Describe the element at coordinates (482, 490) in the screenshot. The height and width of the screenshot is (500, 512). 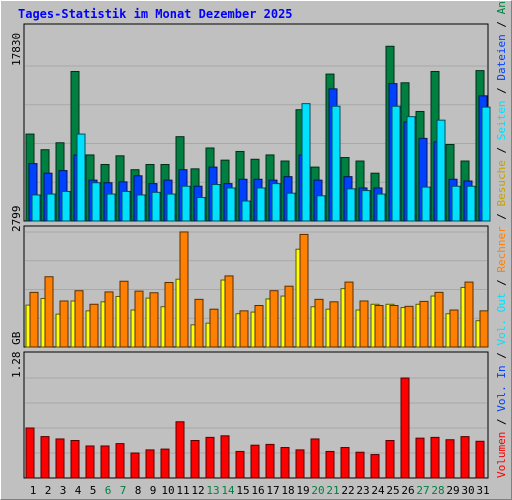
I see `x-tick-label: 31` at that location.